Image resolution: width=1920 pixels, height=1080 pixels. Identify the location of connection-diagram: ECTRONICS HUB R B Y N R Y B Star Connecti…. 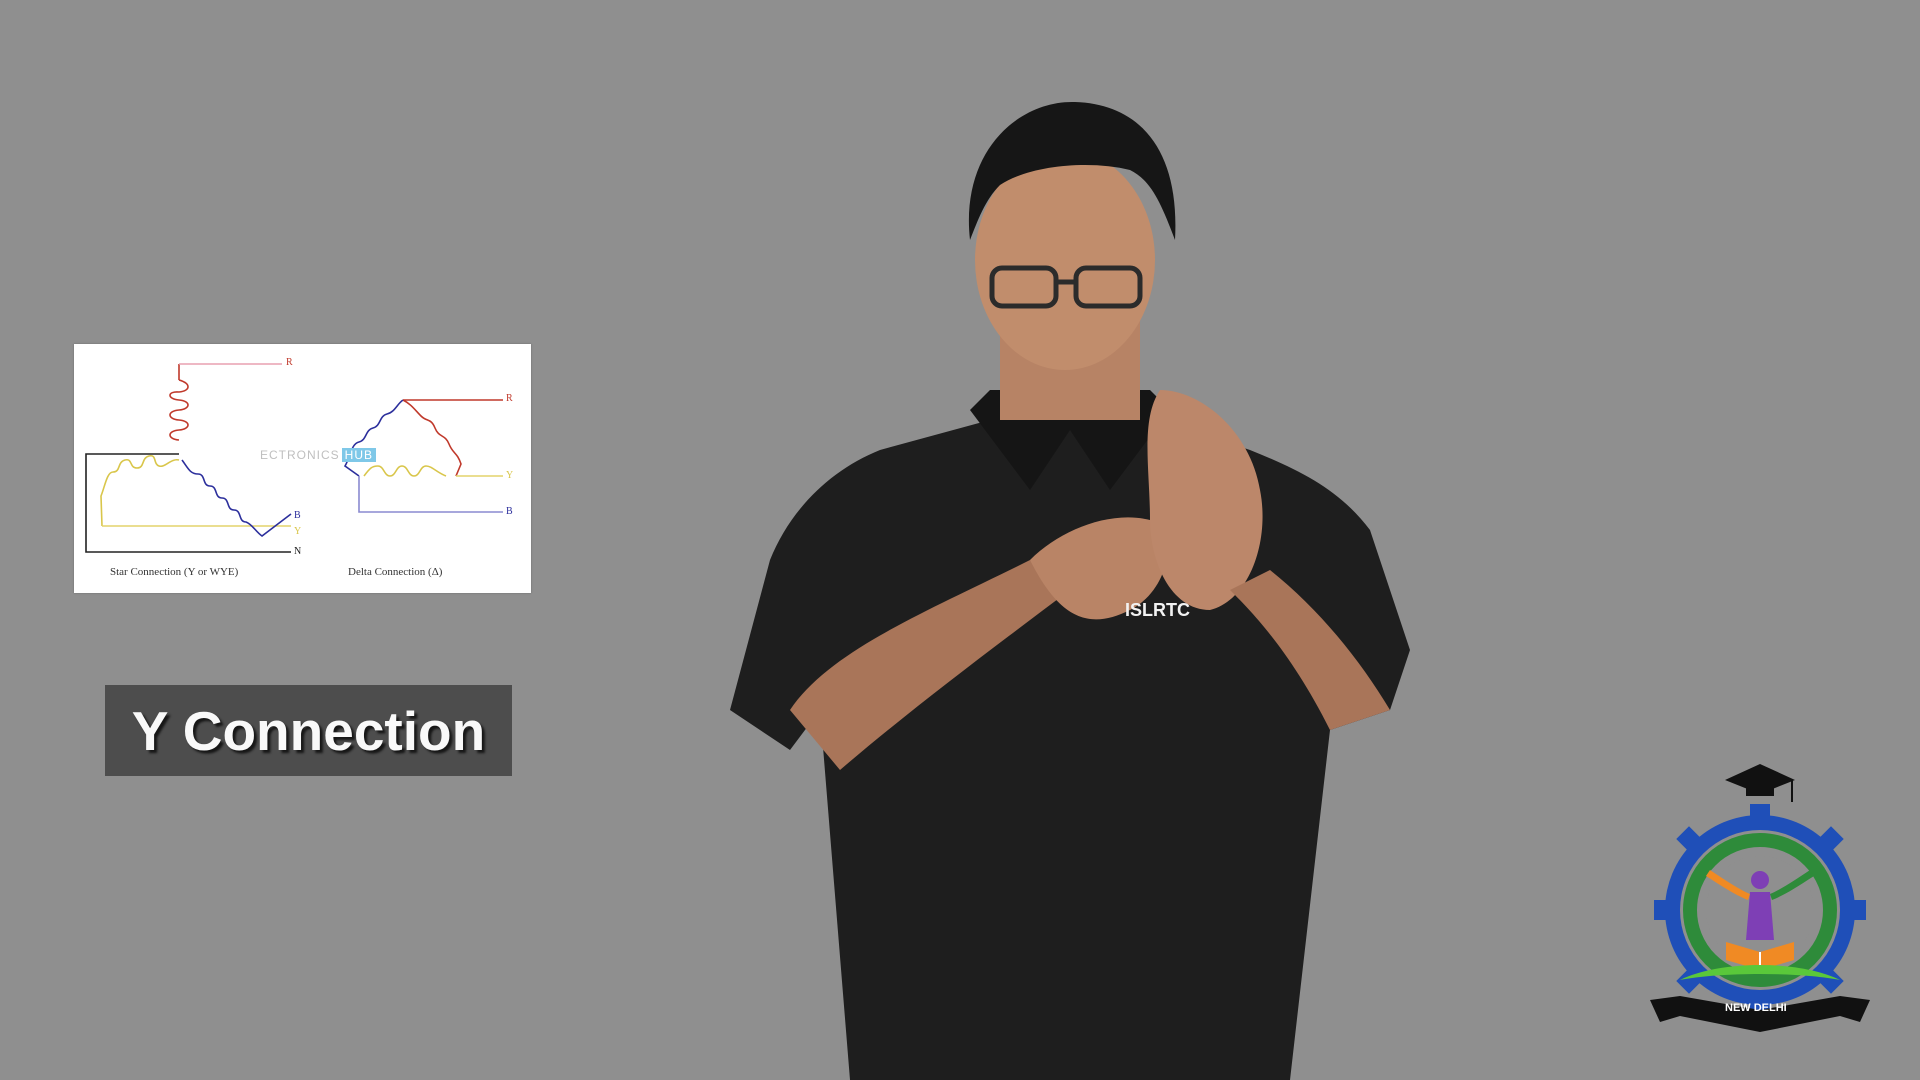
(302, 468).